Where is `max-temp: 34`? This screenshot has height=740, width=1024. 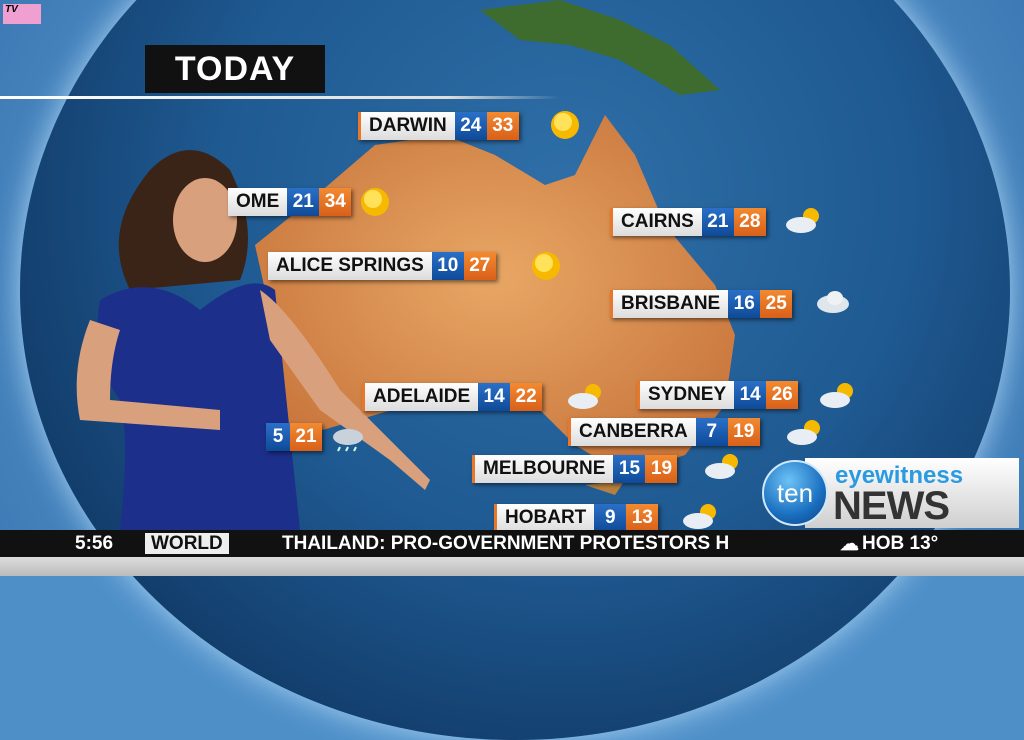 max-temp: 34 is located at coordinates (335, 202).